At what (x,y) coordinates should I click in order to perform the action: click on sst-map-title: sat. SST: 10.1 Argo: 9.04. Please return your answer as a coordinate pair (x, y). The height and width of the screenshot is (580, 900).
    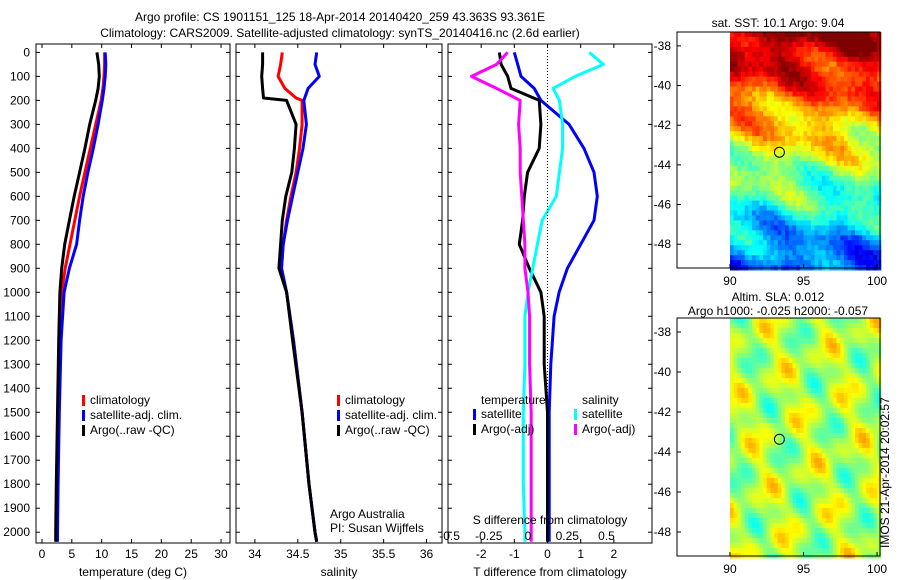
    Looking at the image, I should click on (778, 23).